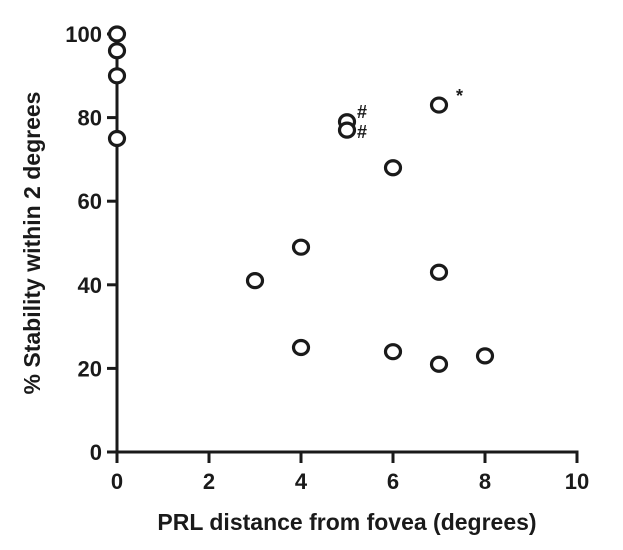 This screenshot has height=550, width=623. What do you see at coordinates (90, 368) in the screenshot?
I see `y-tick-label: 20` at bounding box center [90, 368].